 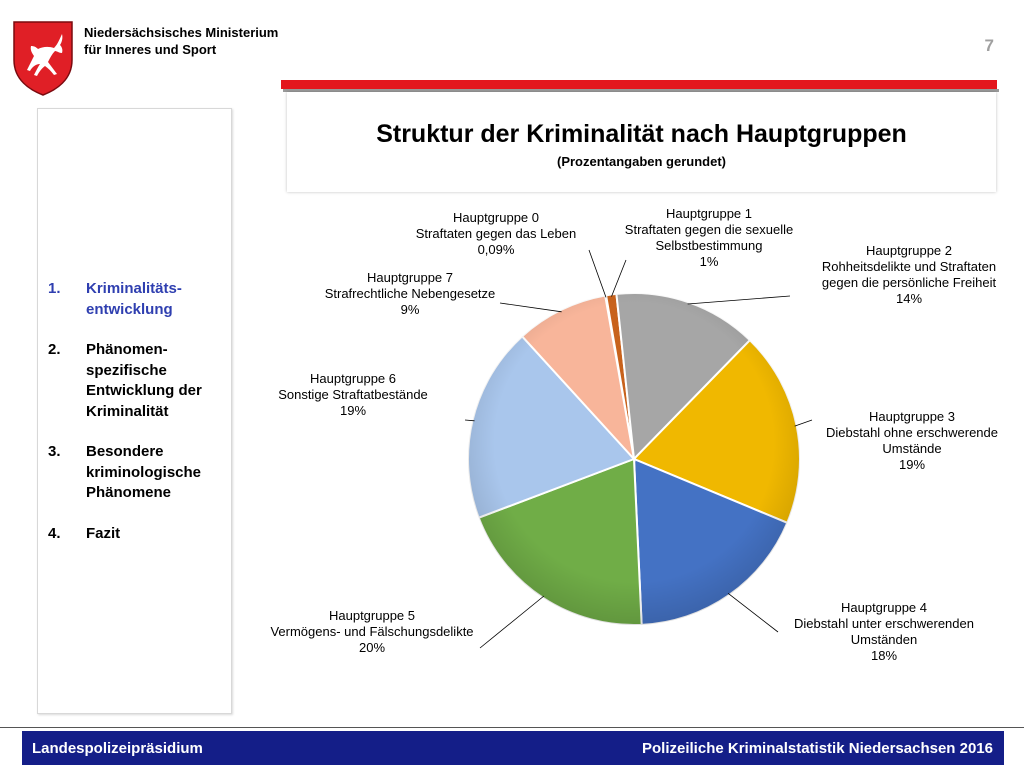 What do you see at coordinates (709, 213) in the screenshot?
I see `slice-name: Hauptgruppe 1` at bounding box center [709, 213].